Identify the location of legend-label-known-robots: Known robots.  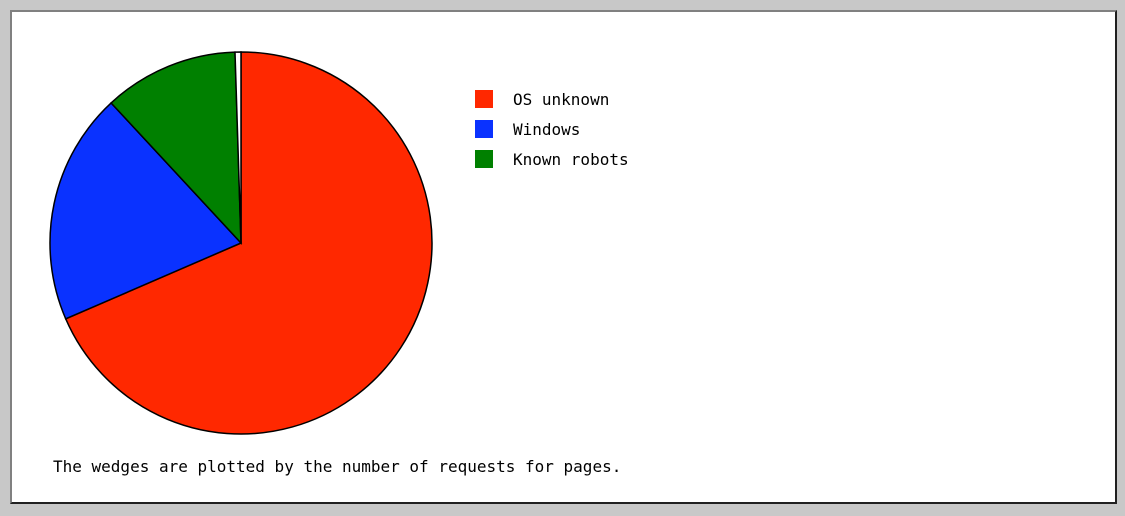
(571, 159).